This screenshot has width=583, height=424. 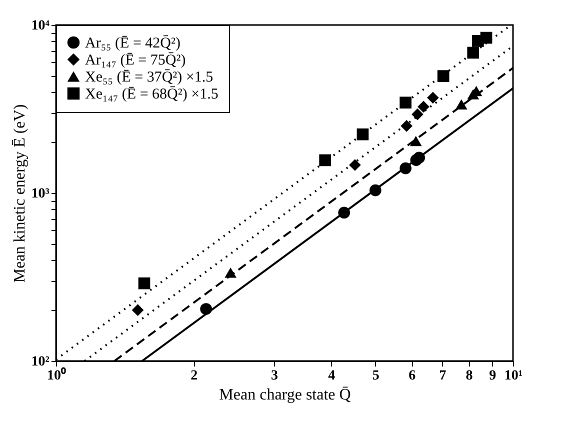 What do you see at coordinates (492, 376) in the screenshot?
I see `x-tick-label: 9` at bounding box center [492, 376].